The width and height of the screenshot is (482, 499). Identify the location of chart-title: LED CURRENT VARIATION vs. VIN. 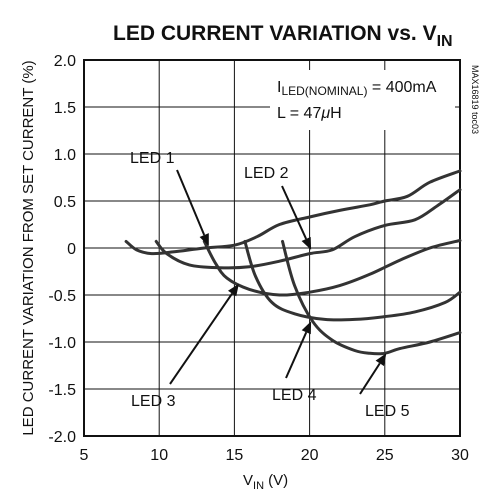
(283, 36).